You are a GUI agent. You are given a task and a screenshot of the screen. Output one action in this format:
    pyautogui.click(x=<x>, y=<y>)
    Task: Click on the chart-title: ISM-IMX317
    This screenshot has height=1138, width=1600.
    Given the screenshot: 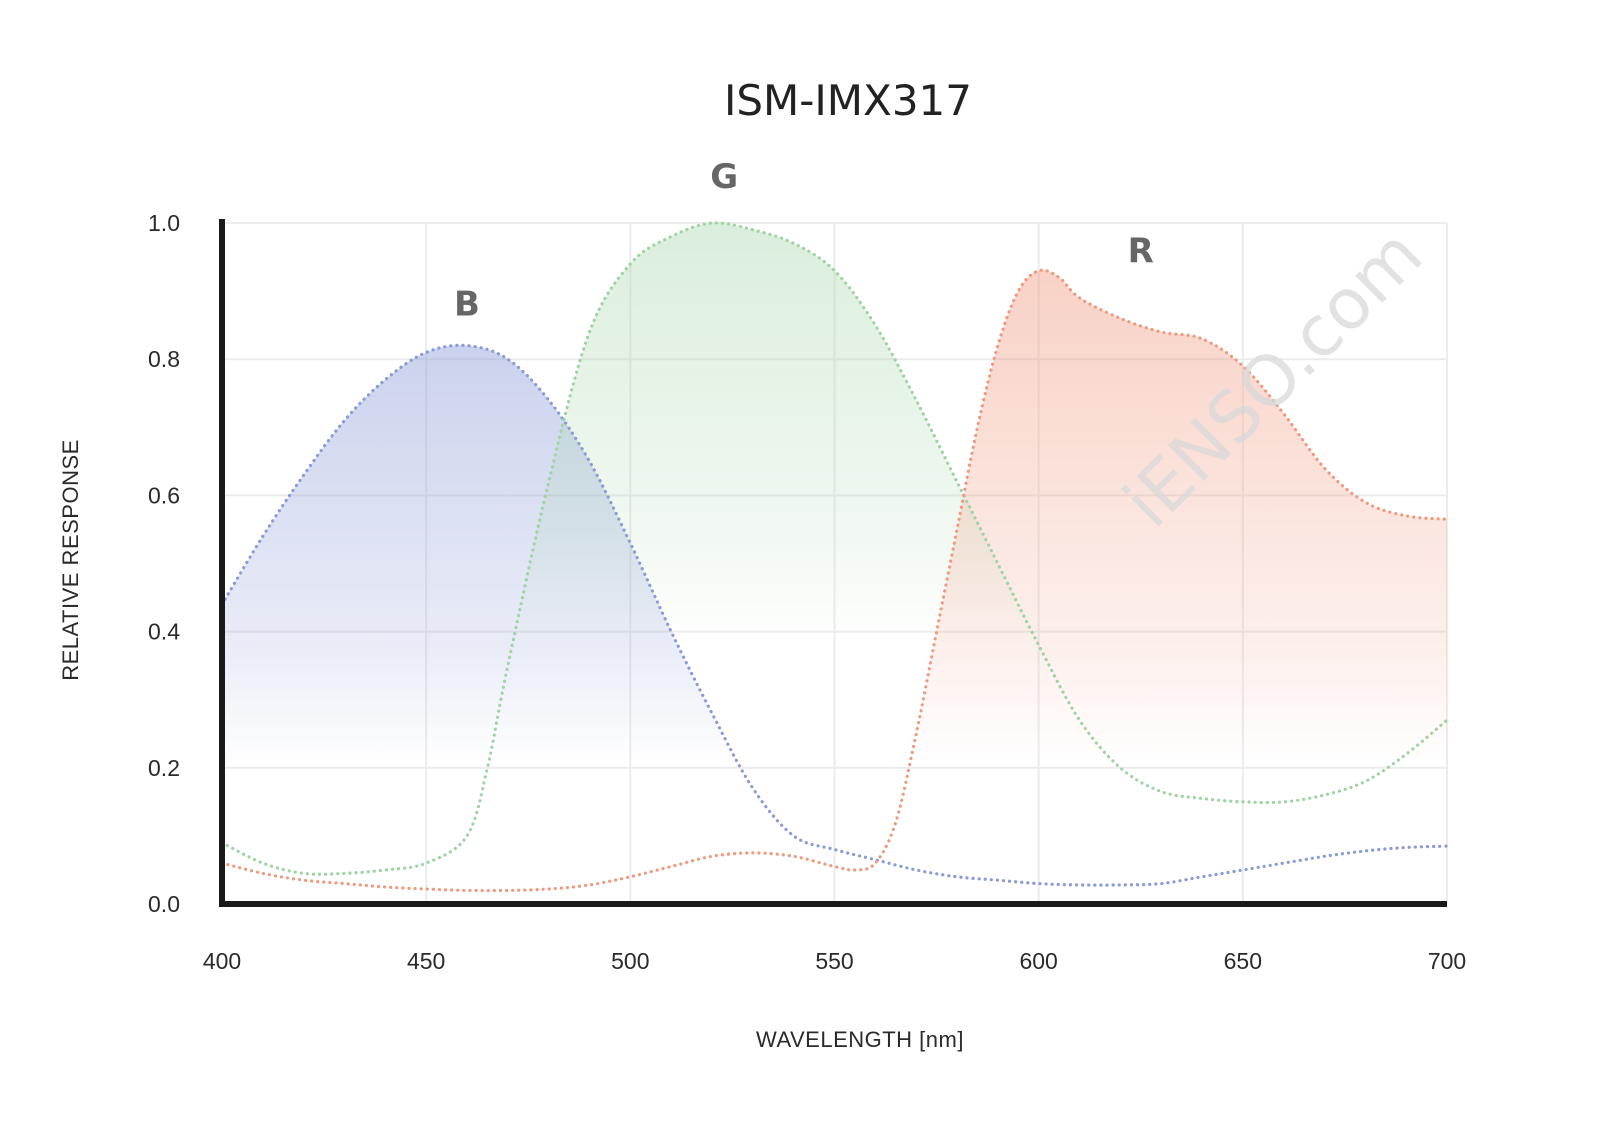 What is the action you would take?
    pyautogui.click(x=848, y=100)
    